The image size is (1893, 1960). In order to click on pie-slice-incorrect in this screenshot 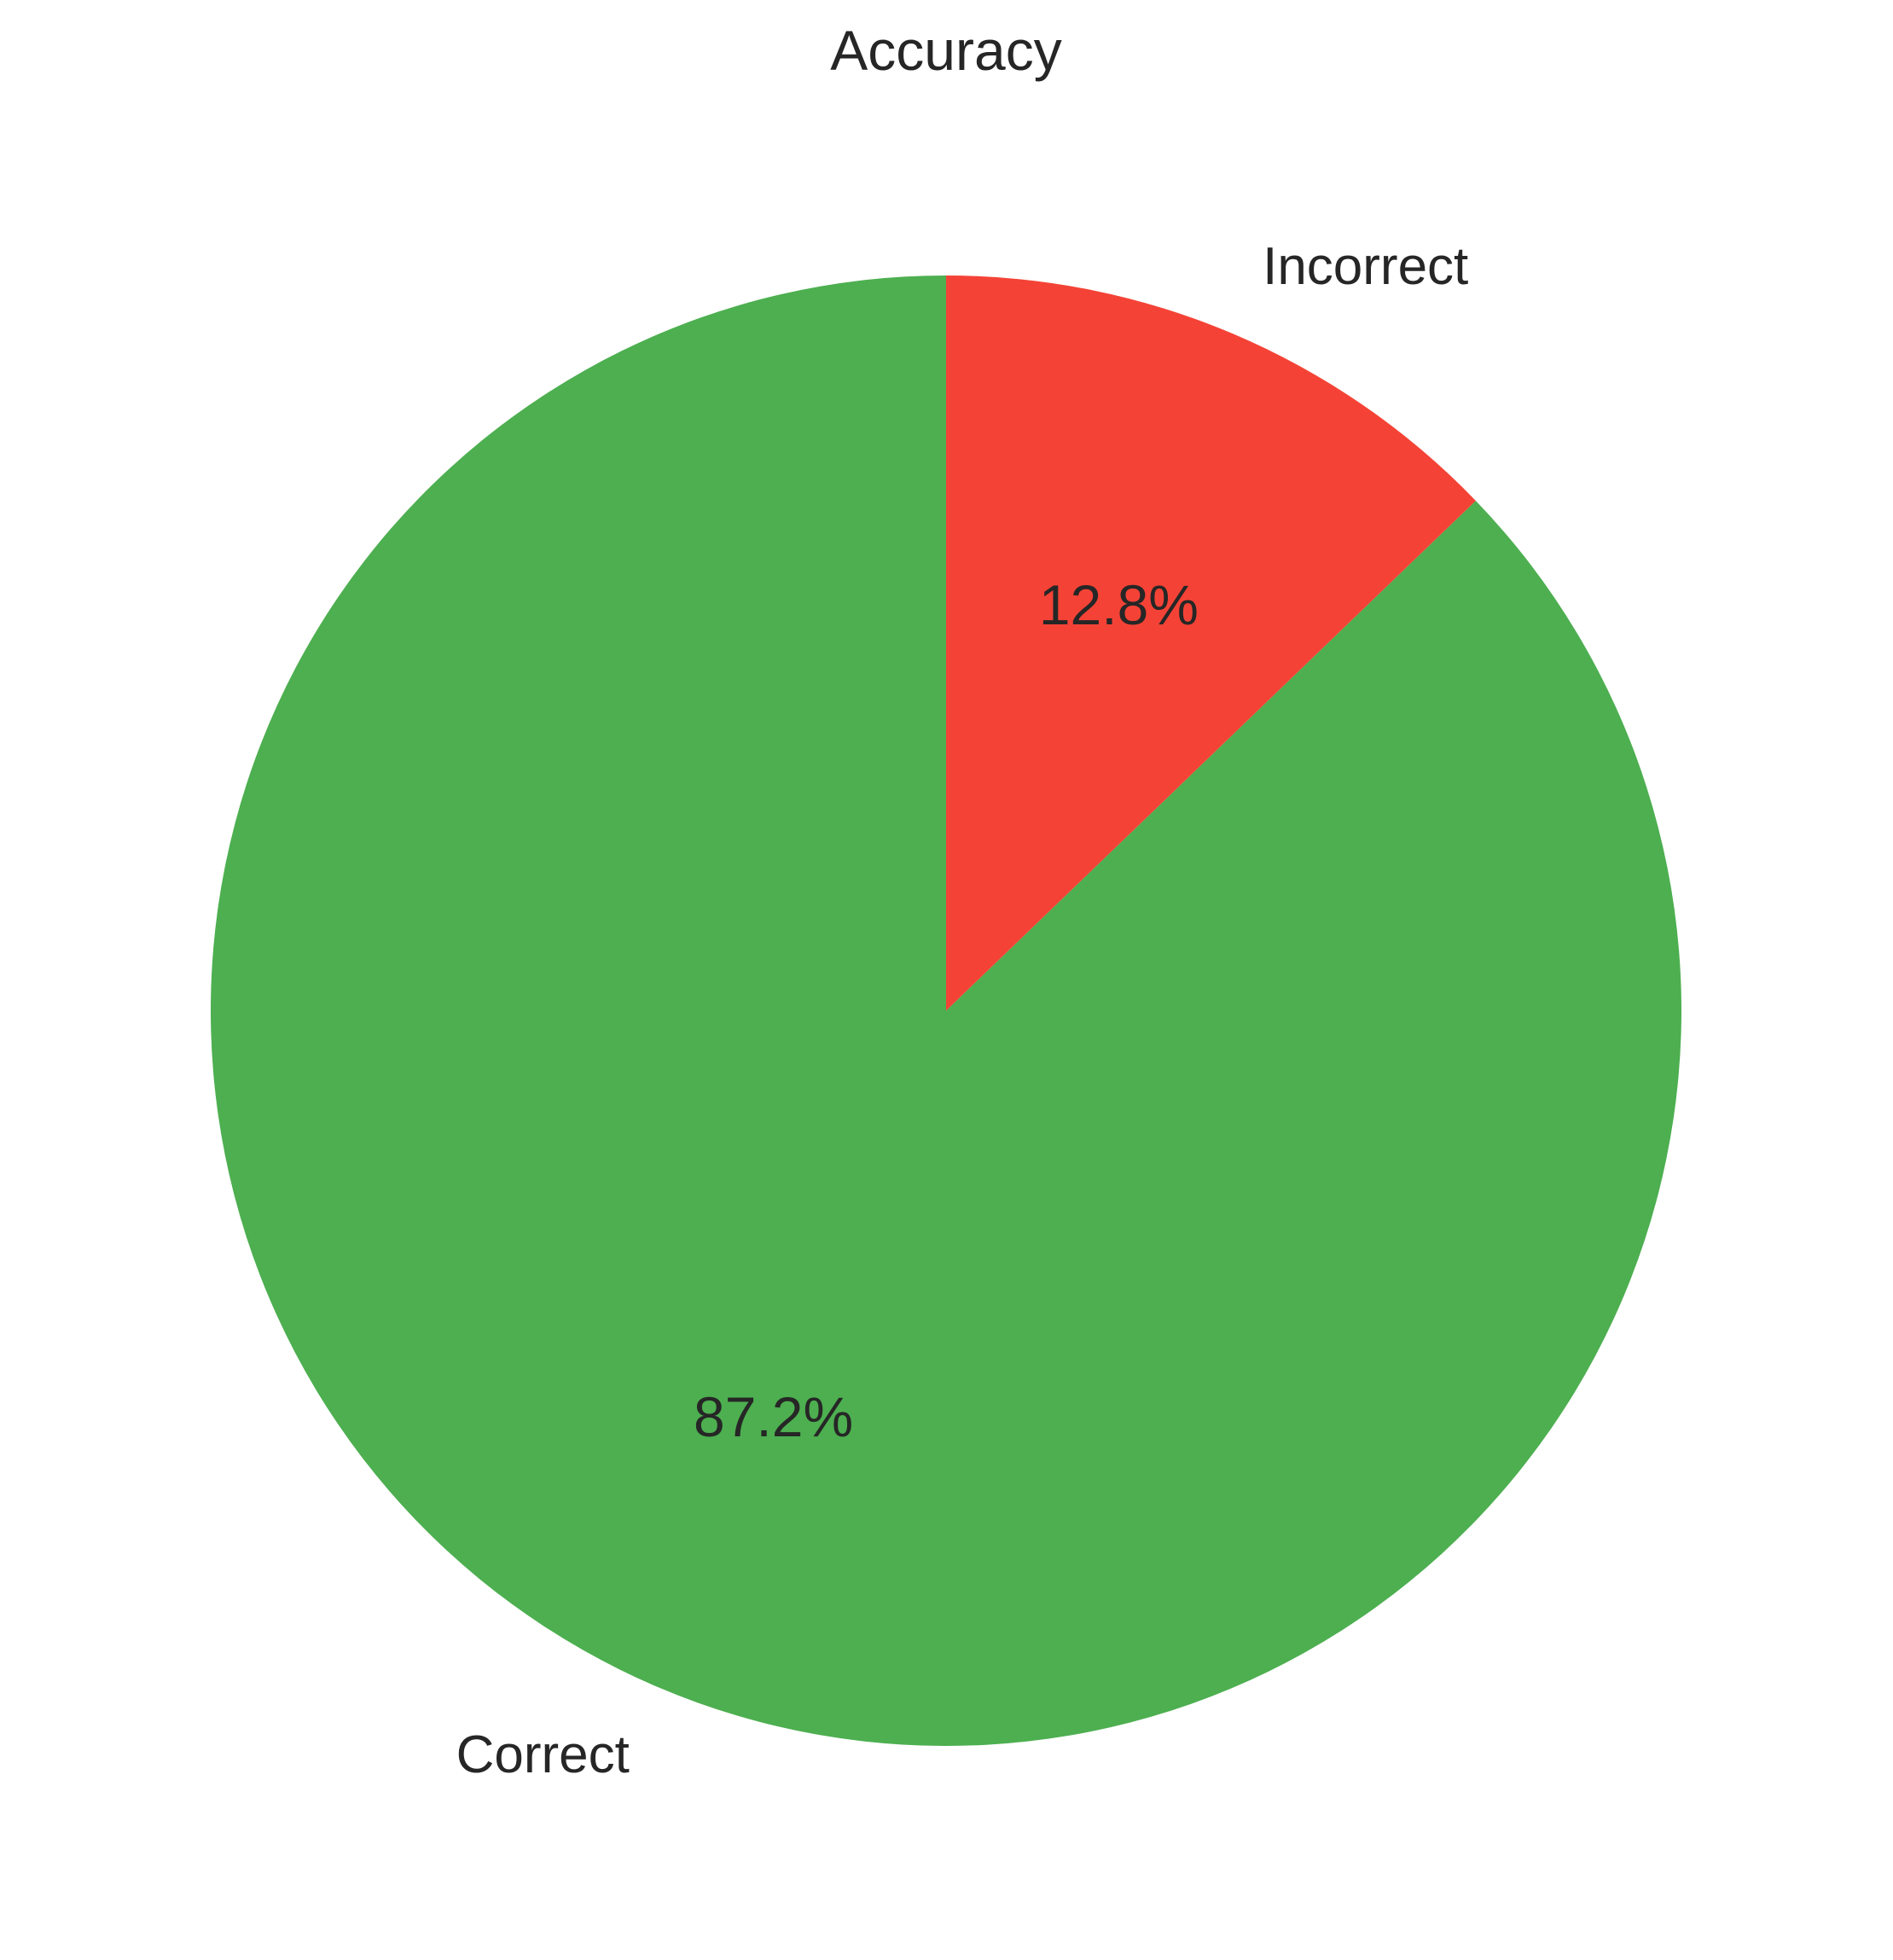, I will do `click(1211, 643)`.